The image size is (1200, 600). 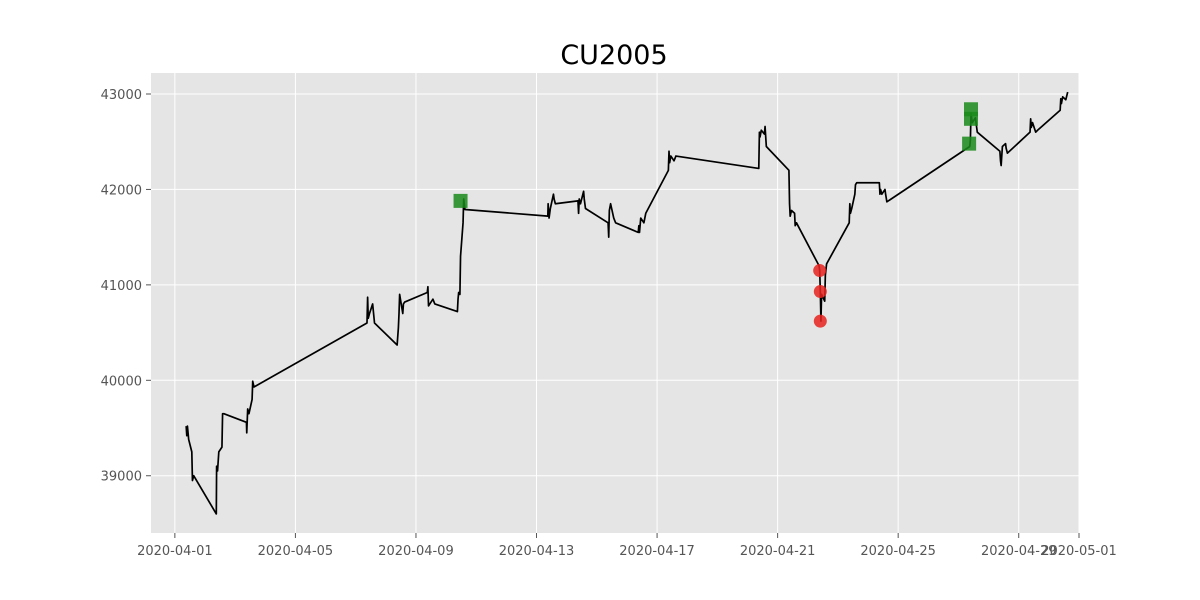 What do you see at coordinates (1079, 551) in the screenshot?
I see `x-tick-label: 2020-05-01` at bounding box center [1079, 551].